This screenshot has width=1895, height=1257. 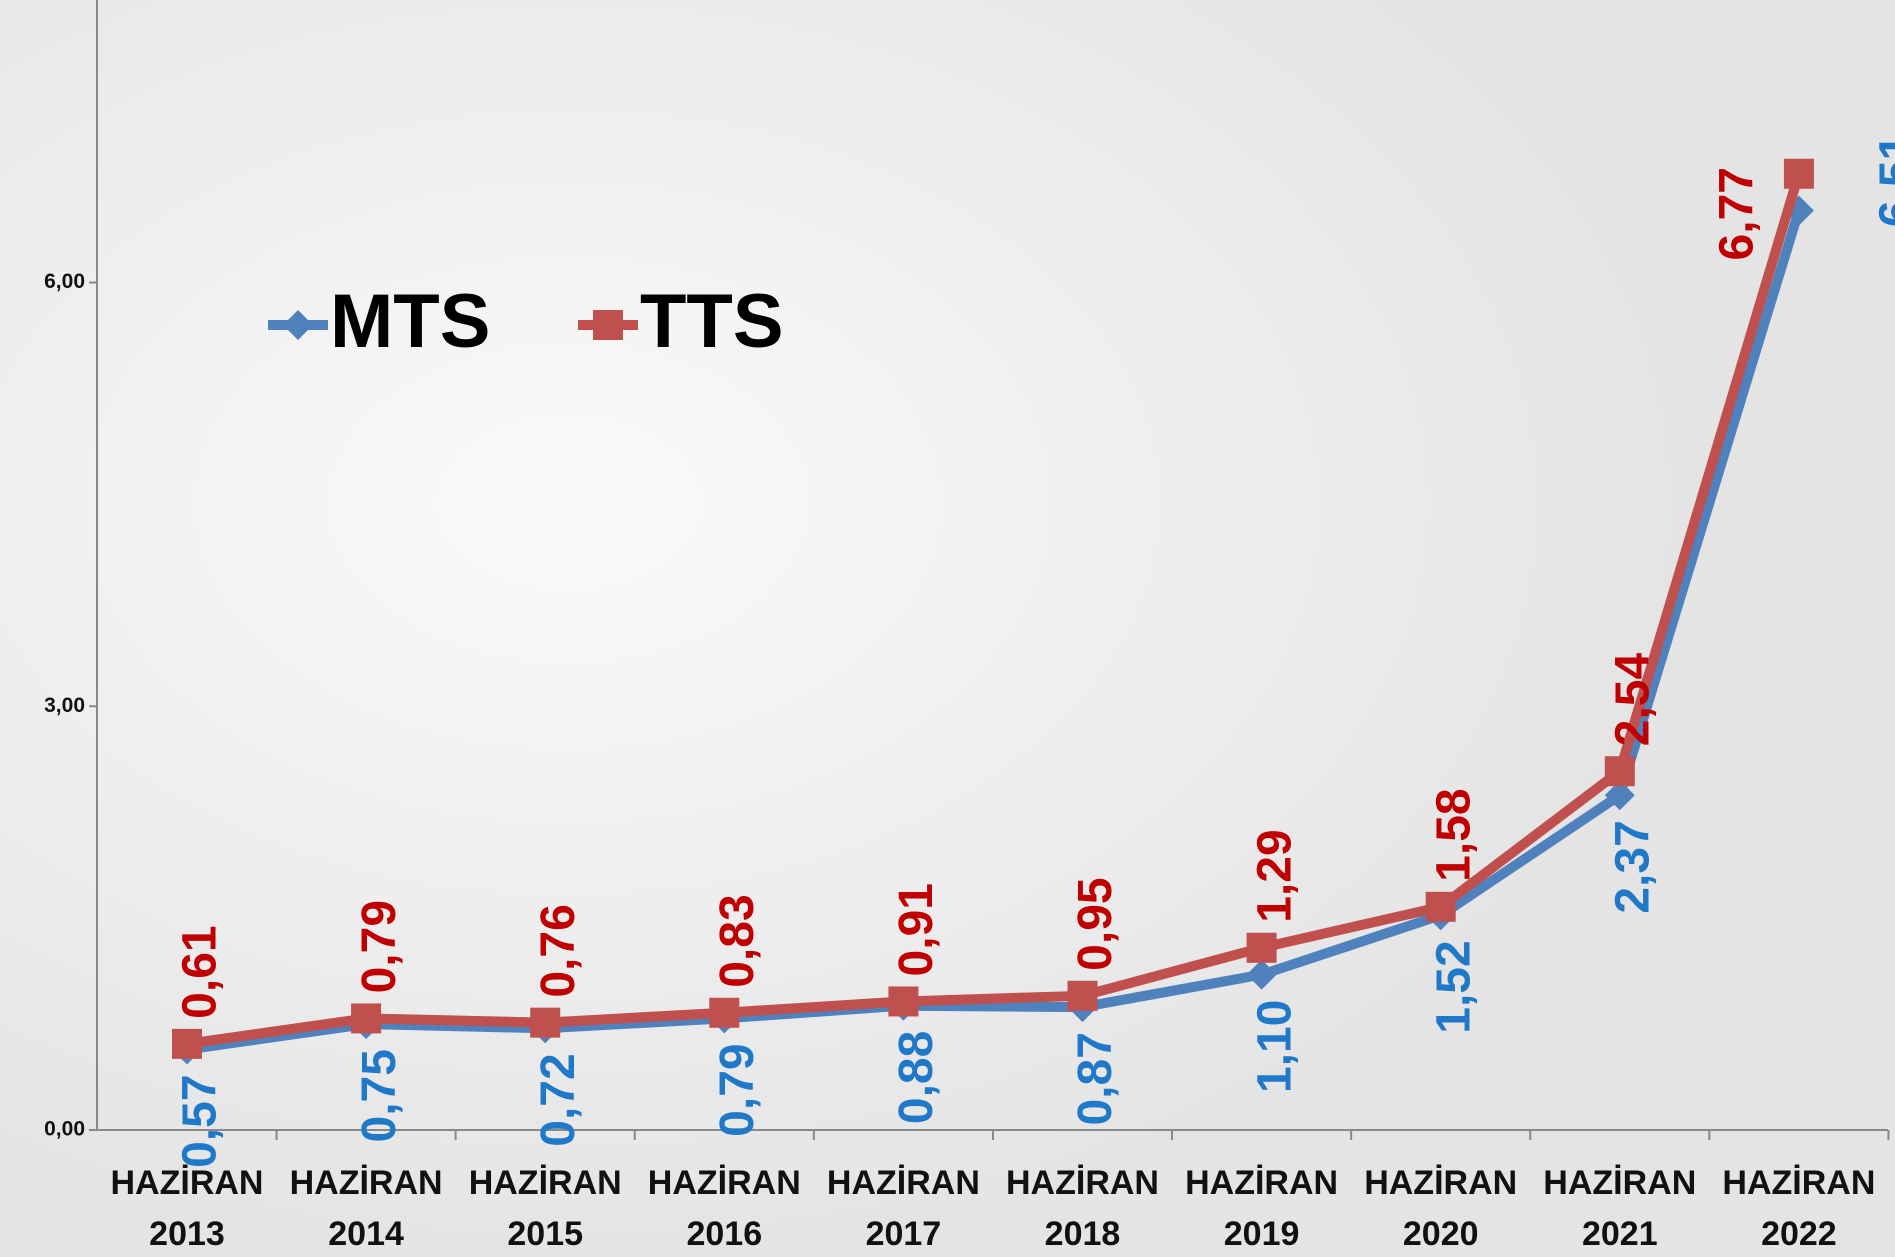 I want to click on value-label: 1,10, so click(x=1274, y=1046).